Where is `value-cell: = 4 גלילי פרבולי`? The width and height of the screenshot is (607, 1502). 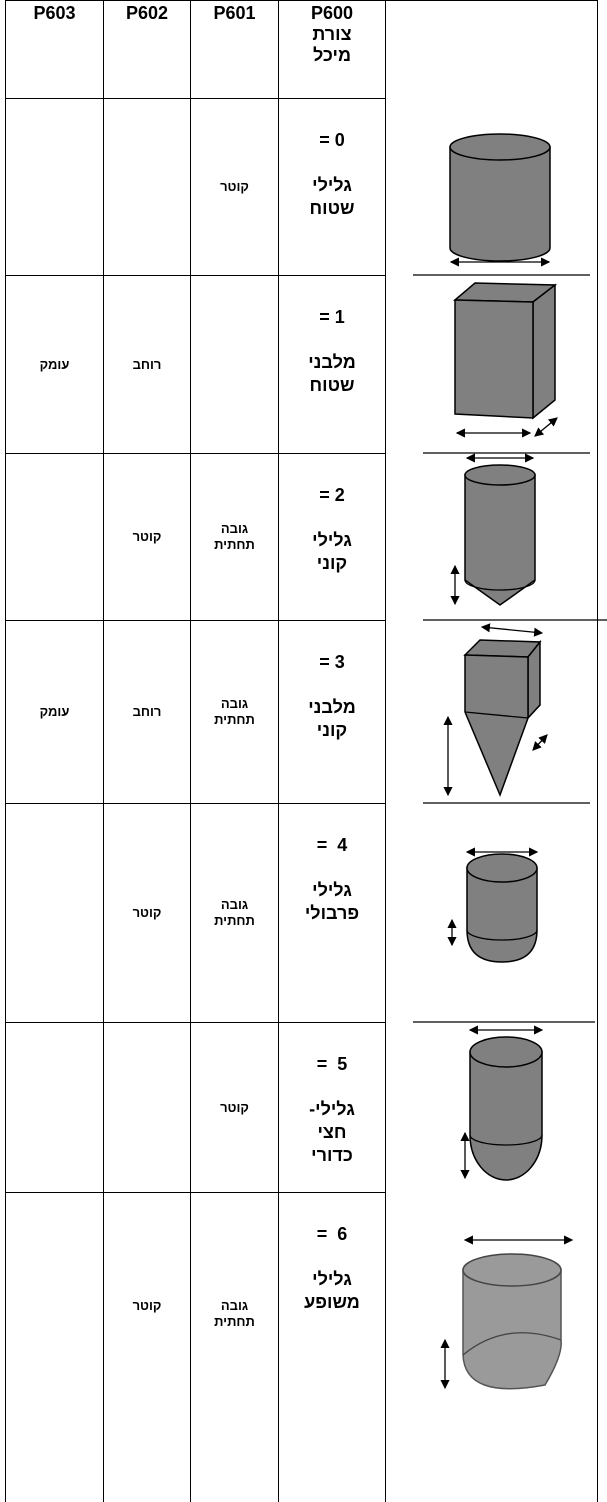
value-cell: = 4 גלילי פרבולי is located at coordinates (332, 913).